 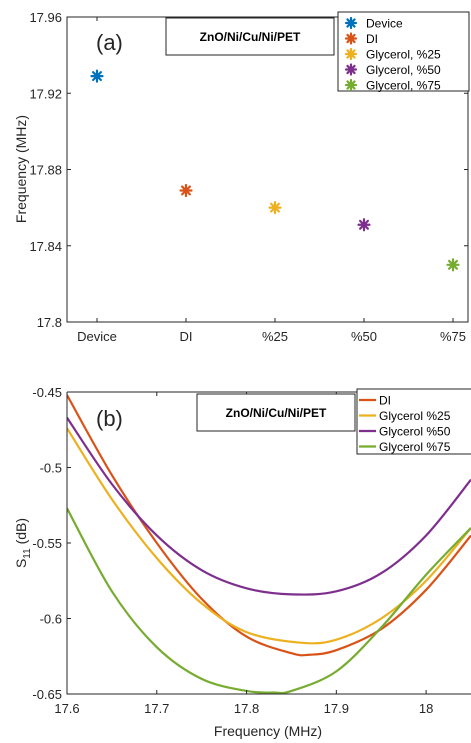 I want to click on panel-b-x-tick-label: 17.6, so click(x=66, y=708).